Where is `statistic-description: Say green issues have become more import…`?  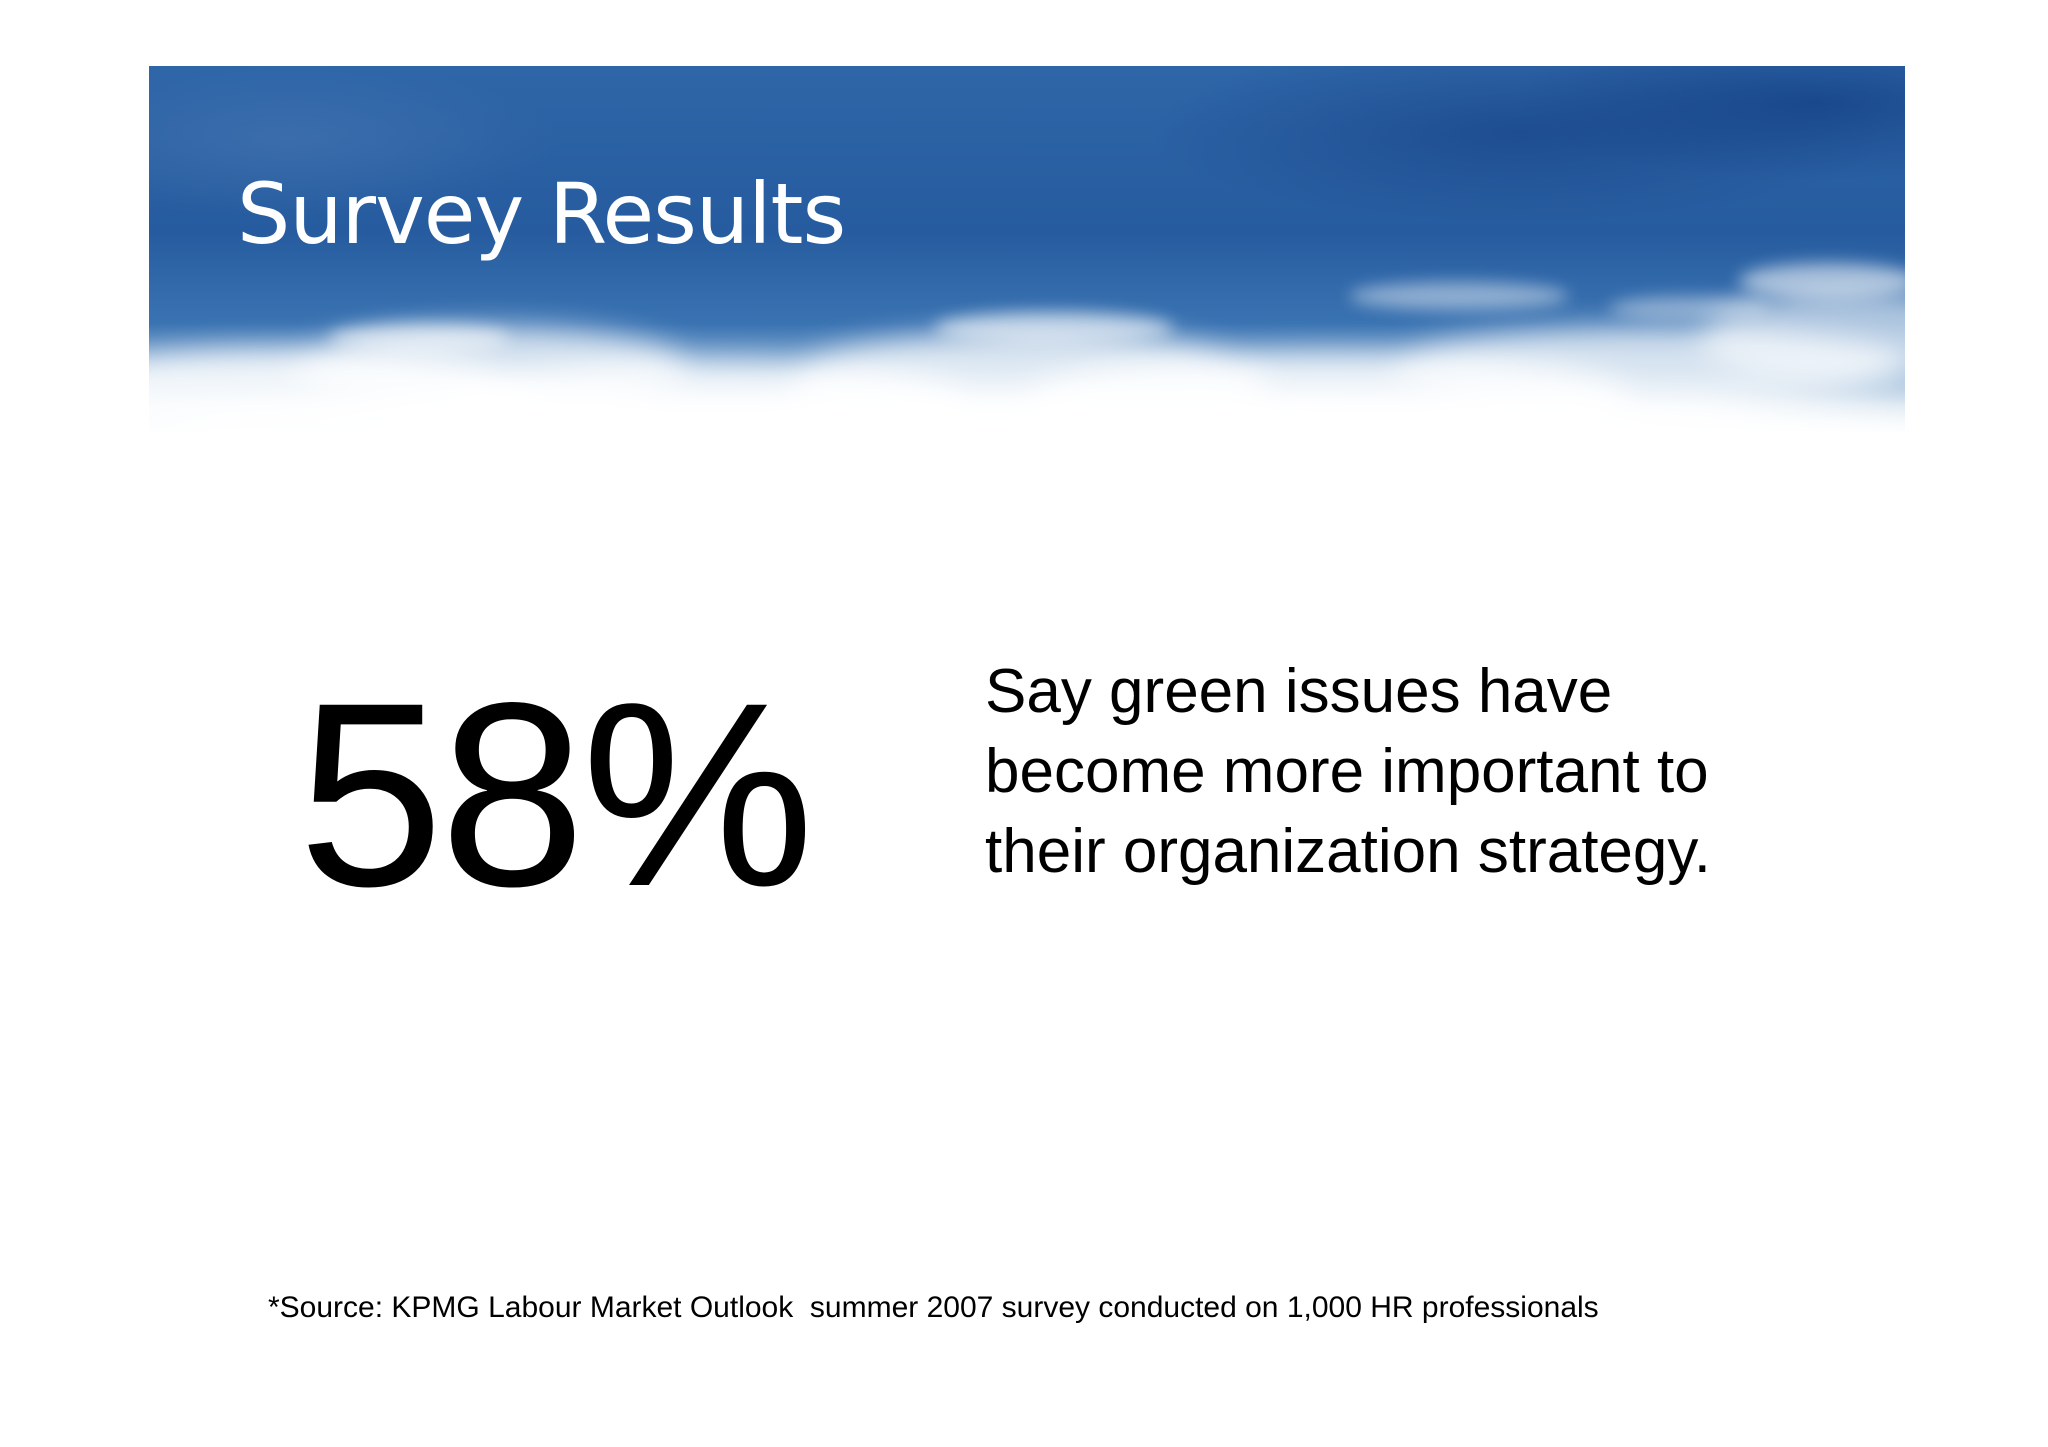 statistic-description: Say green issues have become more import… is located at coordinates (1348, 771).